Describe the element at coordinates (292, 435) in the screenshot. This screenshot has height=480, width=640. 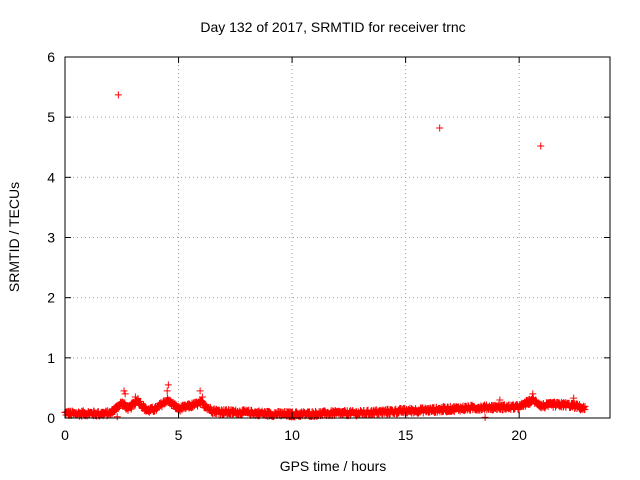
I see `x-tick-label: 10` at that location.